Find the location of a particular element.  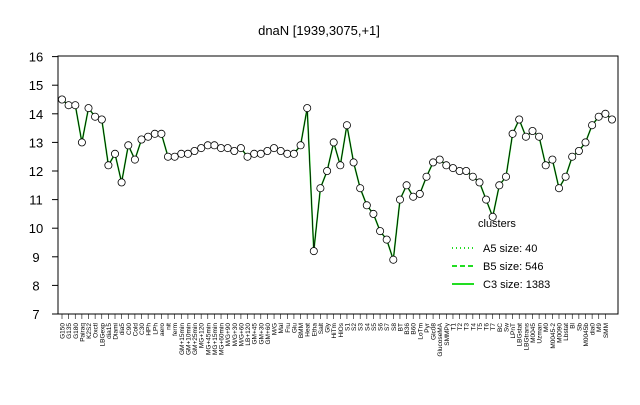

x-tick-label: Cold is located at coordinates (135, 330).